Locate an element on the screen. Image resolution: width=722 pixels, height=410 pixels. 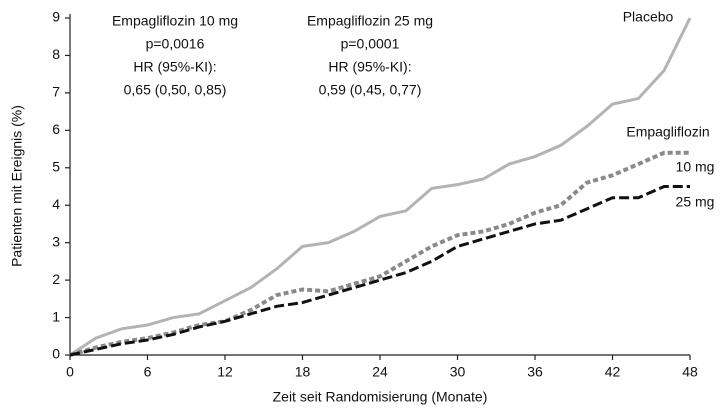
y-tick-label: 2 is located at coordinates (56, 279).